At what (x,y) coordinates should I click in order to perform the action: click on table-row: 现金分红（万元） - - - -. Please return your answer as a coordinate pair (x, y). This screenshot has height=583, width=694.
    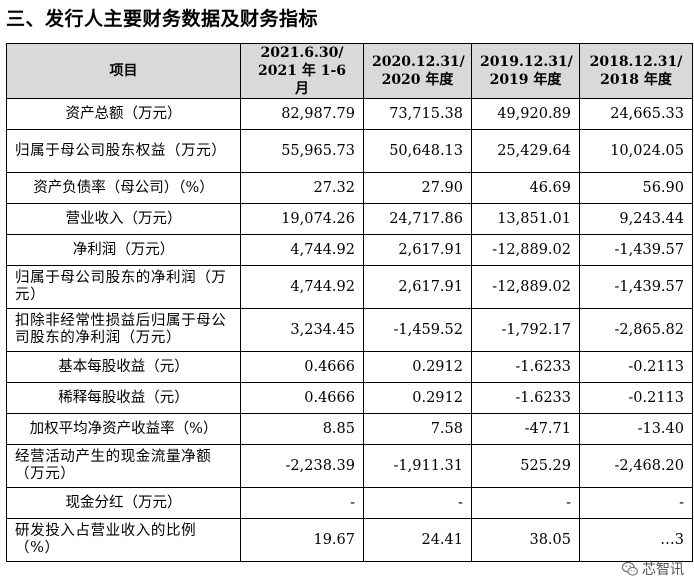
    Looking at the image, I should click on (349, 503).